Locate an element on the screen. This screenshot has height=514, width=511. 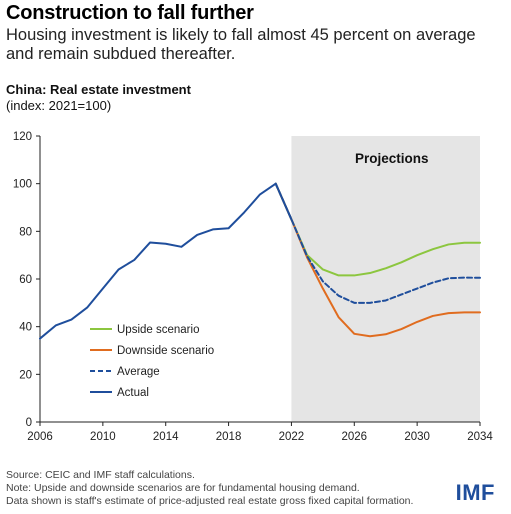
projection-label: Projections is located at coordinates (392, 158).